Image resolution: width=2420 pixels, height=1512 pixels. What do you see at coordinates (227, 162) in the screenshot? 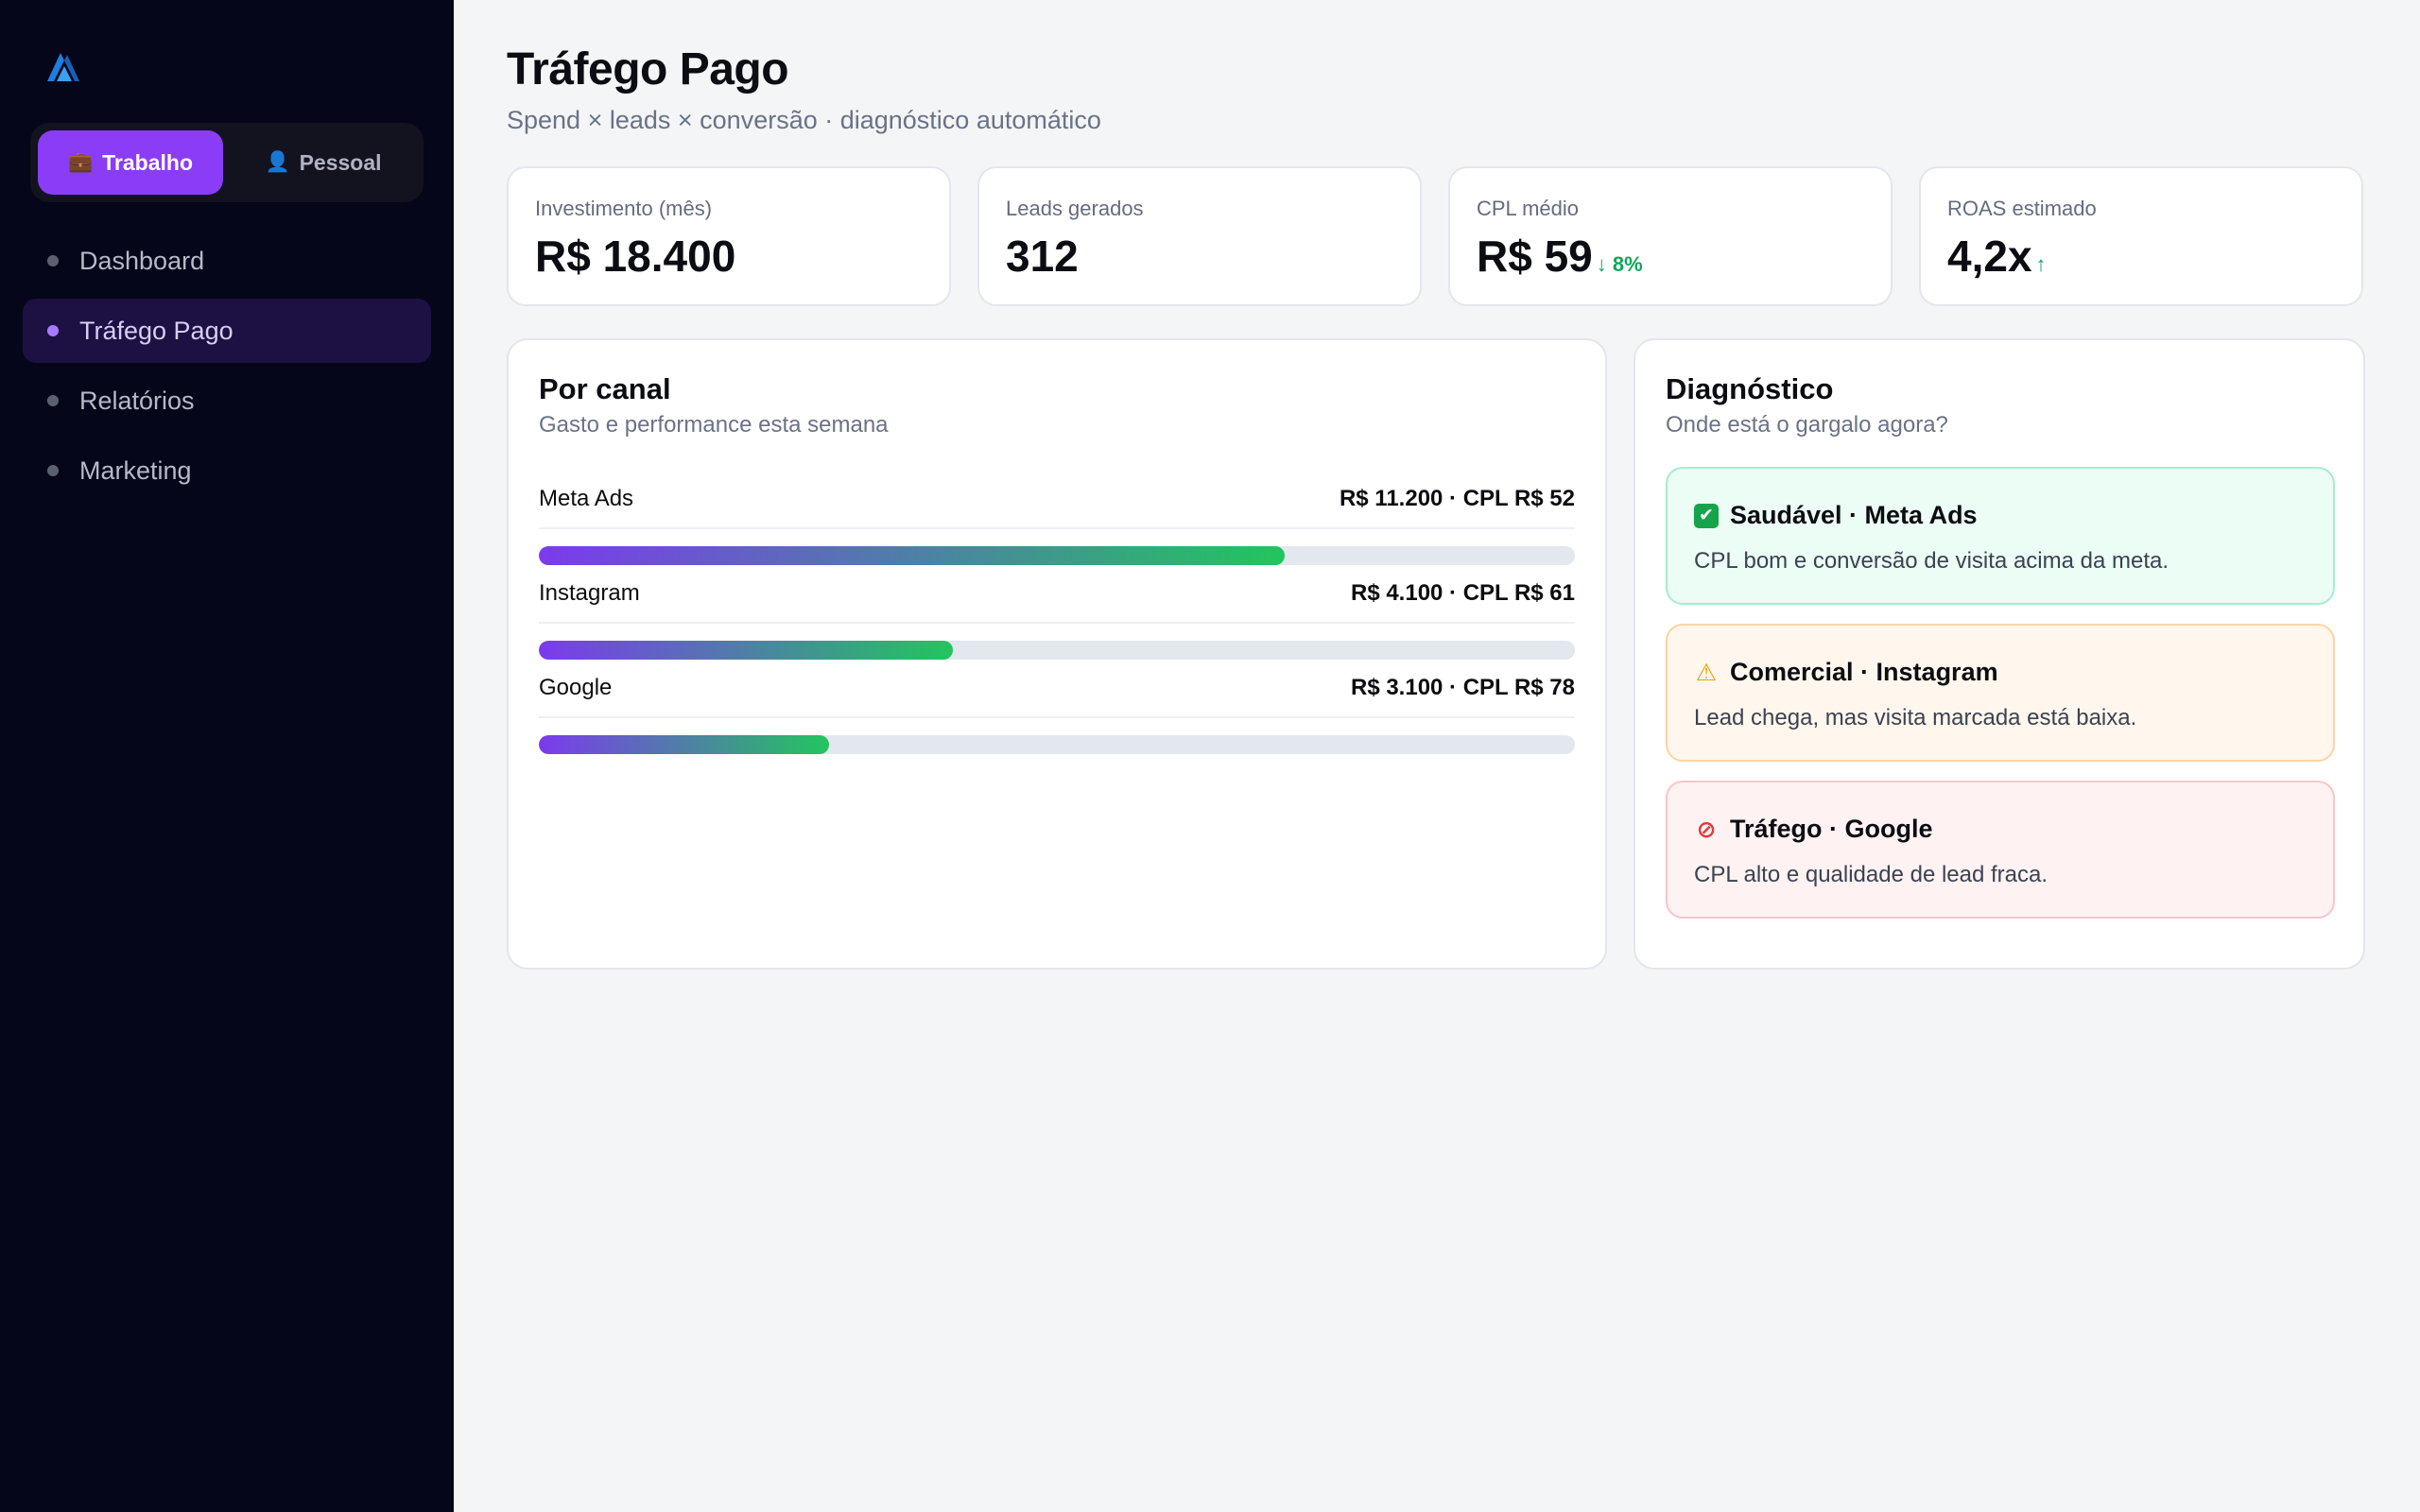
I see `workspace-switcher: 💼 Trabalho 👤 Pessoal` at bounding box center [227, 162].